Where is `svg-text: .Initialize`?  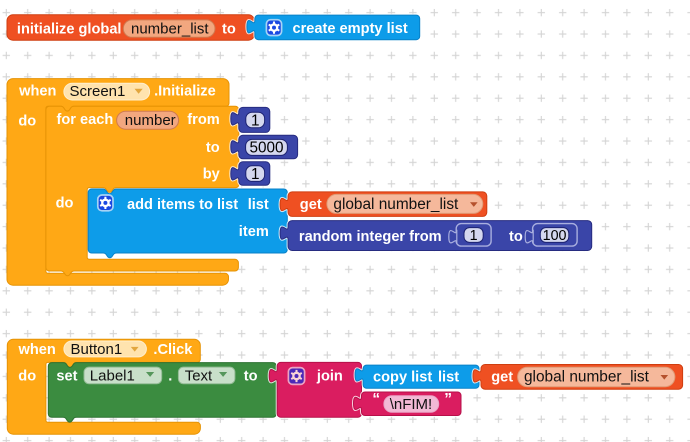
svg-text: .Initialize is located at coordinates (185, 92).